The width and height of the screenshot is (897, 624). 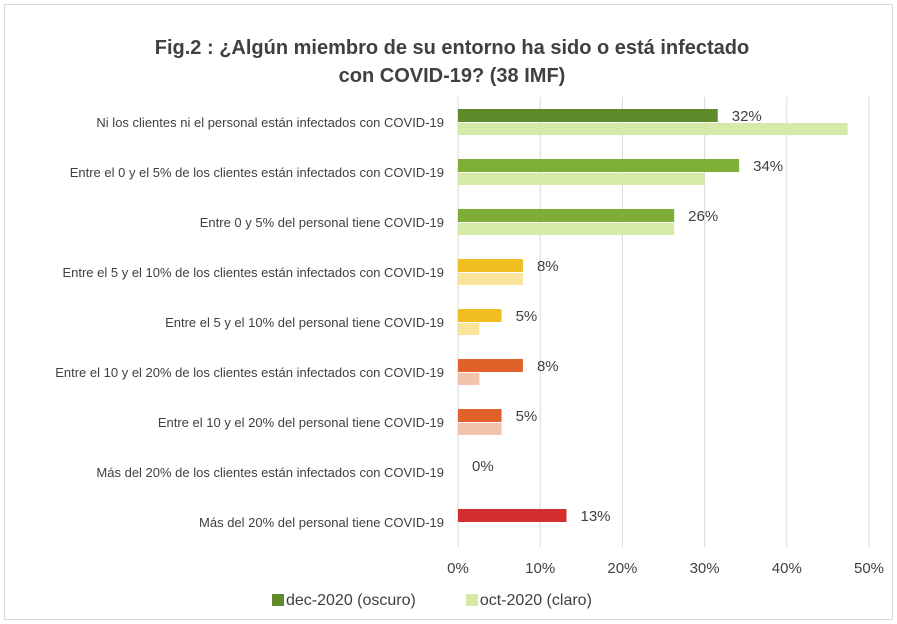 What do you see at coordinates (622, 568) in the screenshot?
I see `x-tick-label: 20%` at bounding box center [622, 568].